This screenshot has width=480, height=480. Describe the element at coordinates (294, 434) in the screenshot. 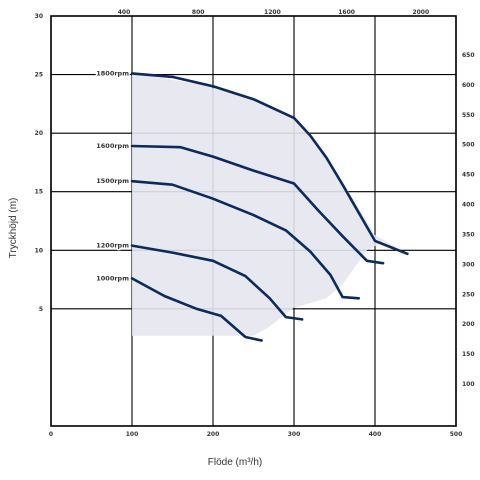

I see `x-tick-label: 300` at that location.